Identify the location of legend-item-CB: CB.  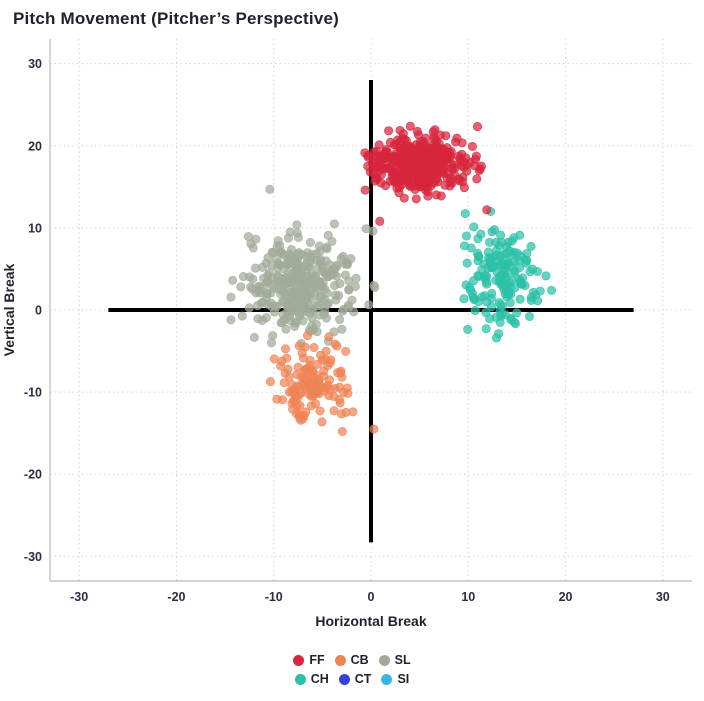
(351, 660).